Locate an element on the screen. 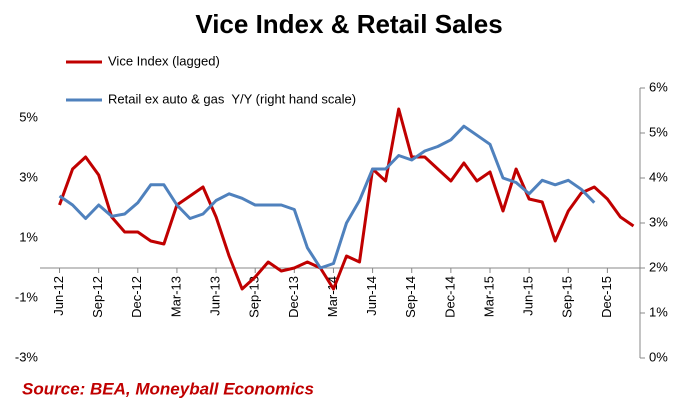  y2-tick-label: 6% is located at coordinates (658, 86).